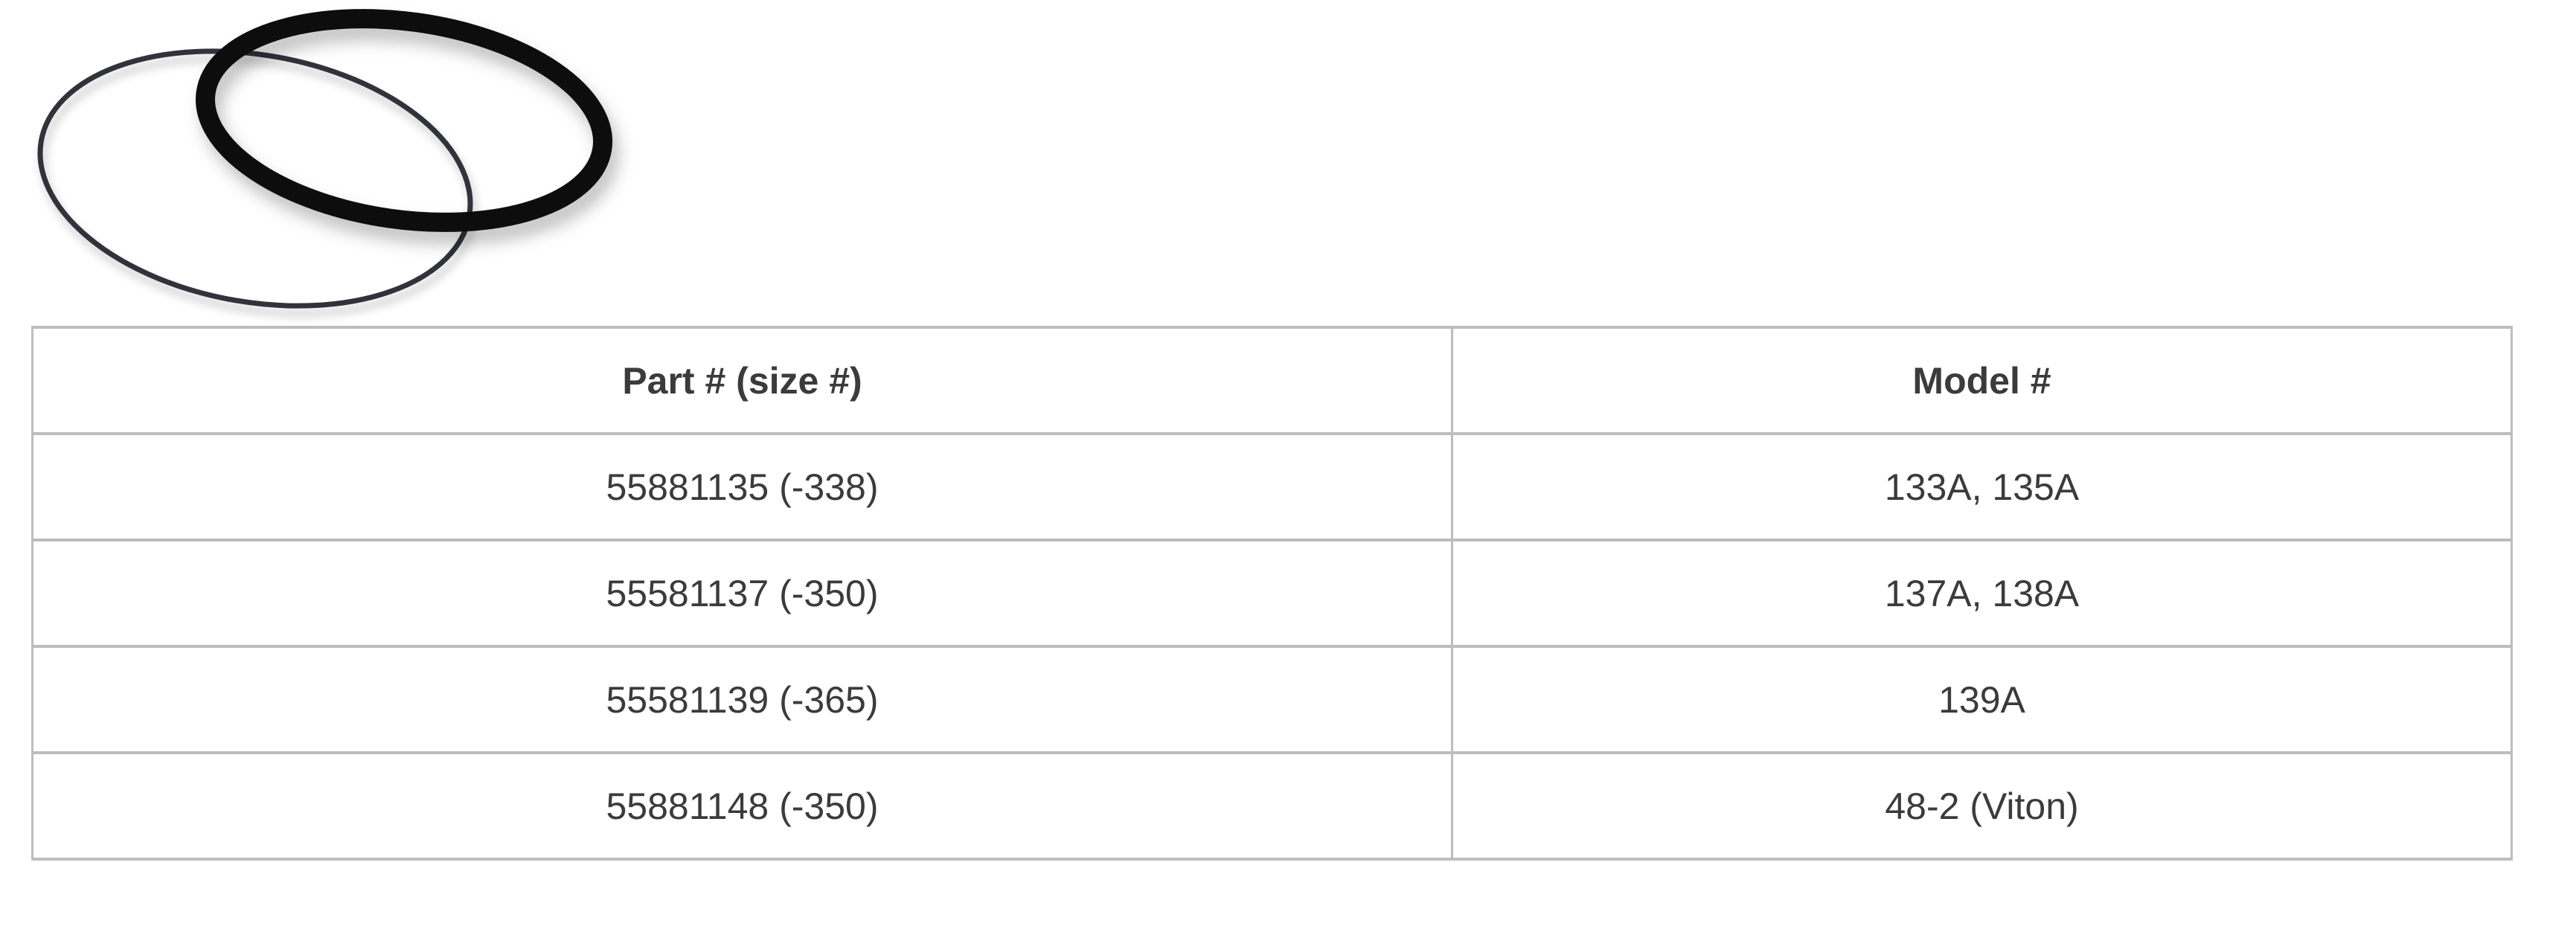 This screenshot has width=2576, height=932. I want to click on col-header-part-number: Part # (size #), so click(742, 380).